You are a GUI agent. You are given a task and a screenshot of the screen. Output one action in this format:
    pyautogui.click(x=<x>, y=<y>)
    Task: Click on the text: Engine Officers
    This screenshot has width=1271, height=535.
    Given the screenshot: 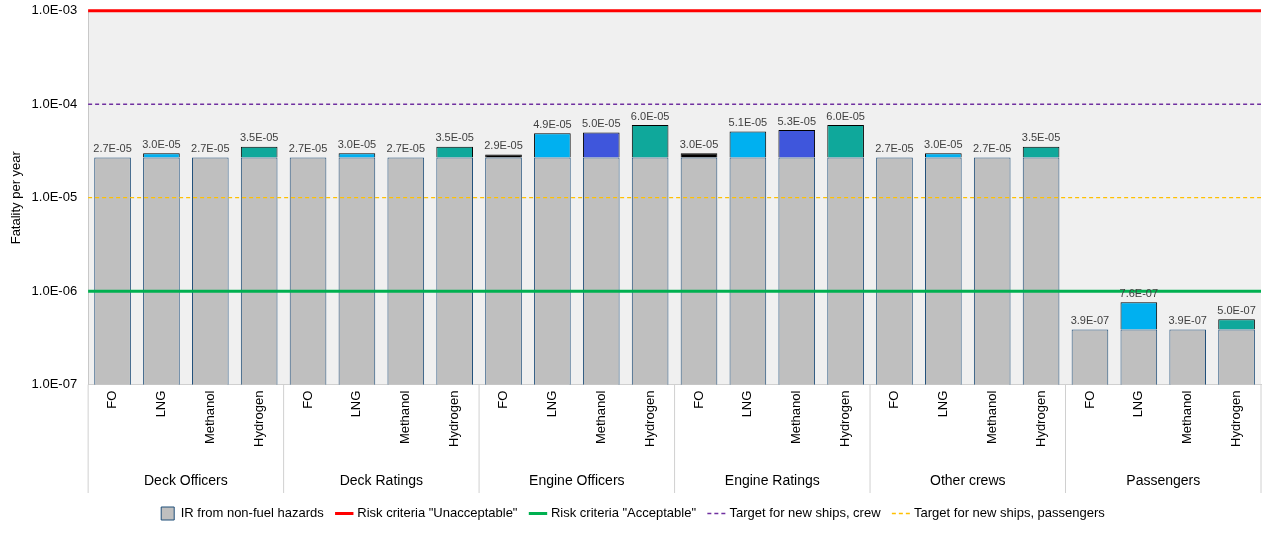 What is the action you would take?
    pyautogui.click(x=577, y=479)
    